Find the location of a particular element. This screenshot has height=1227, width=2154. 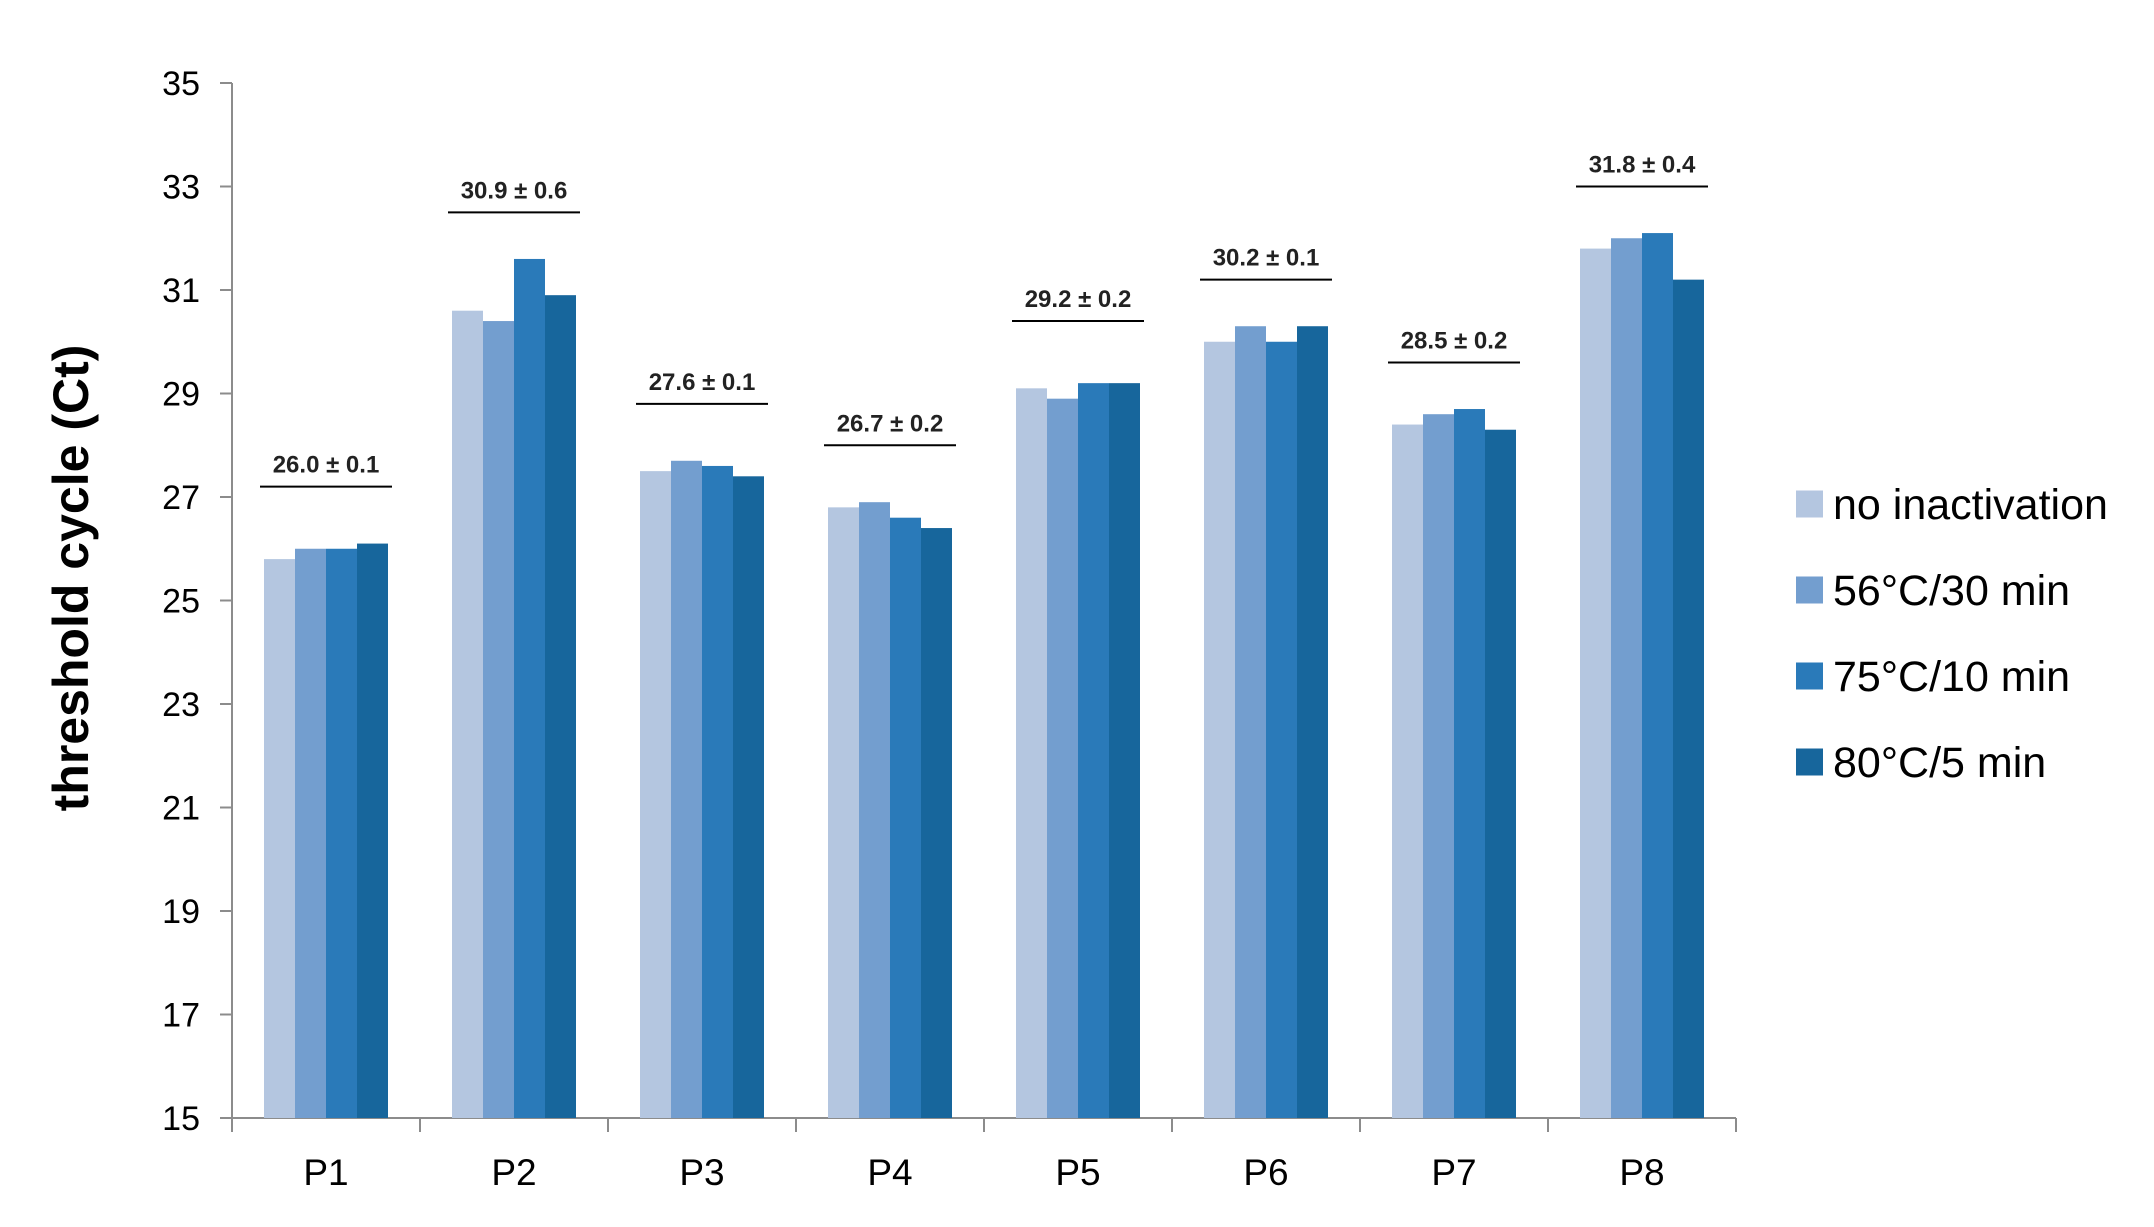

x-category-label: P8 is located at coordinates (1641, 1172).